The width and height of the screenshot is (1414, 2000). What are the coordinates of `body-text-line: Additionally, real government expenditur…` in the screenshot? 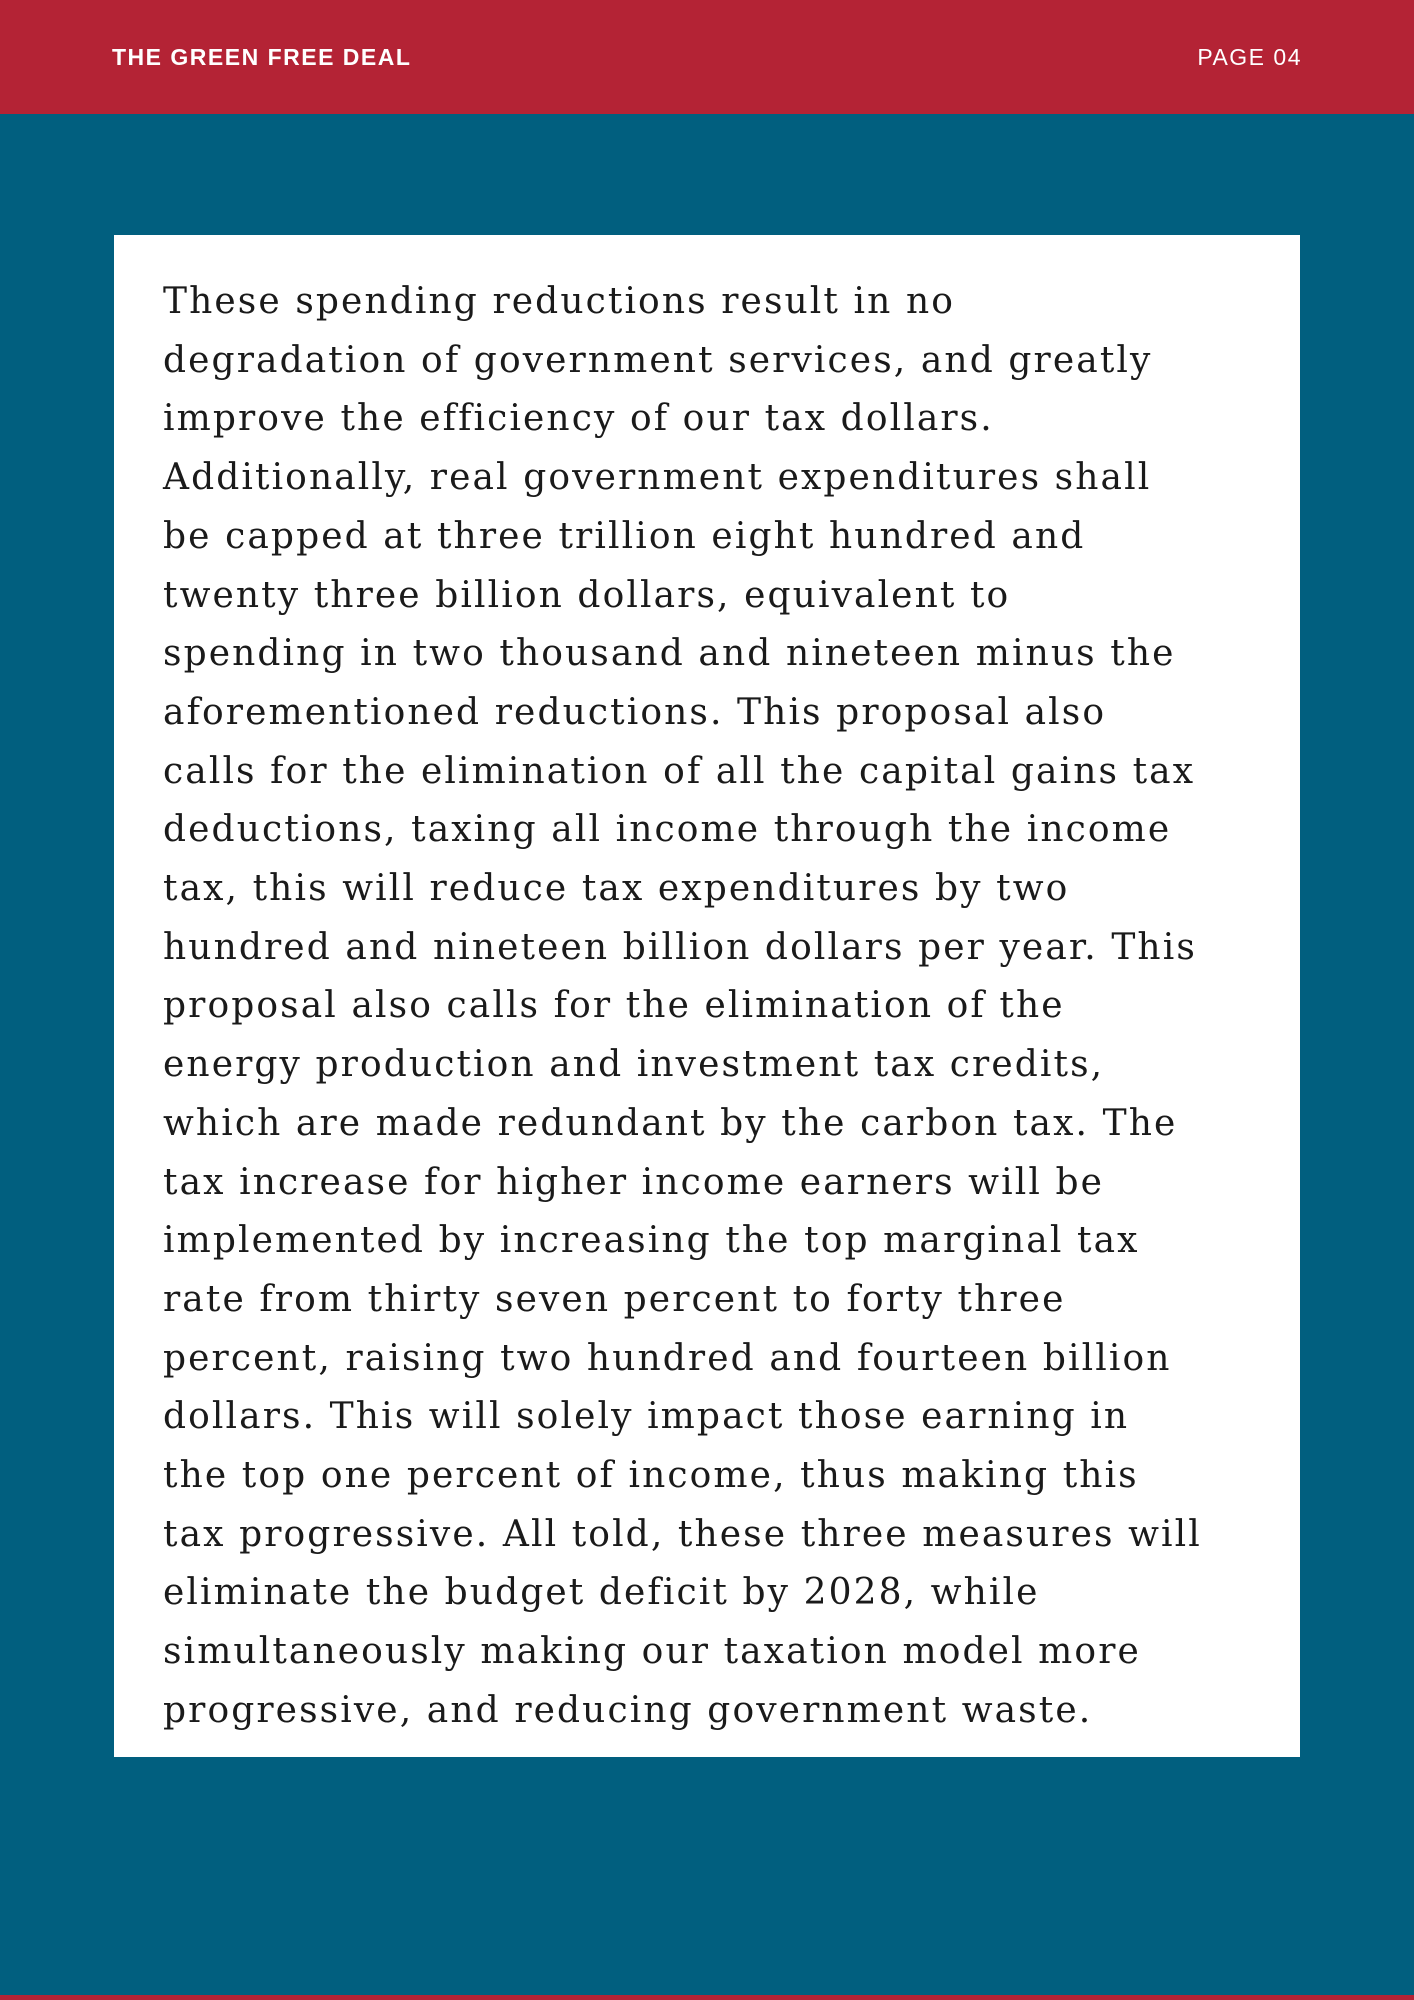 It's located at (657, 478).